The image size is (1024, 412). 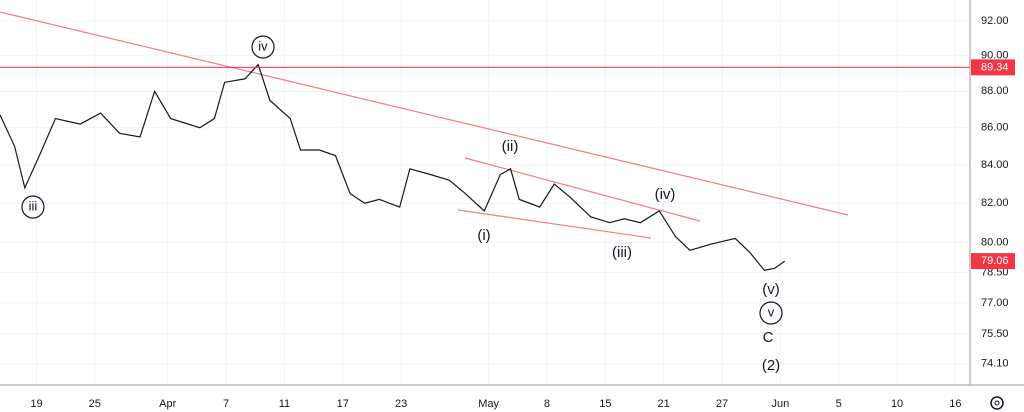 What do you see at coordinates (722, 404) in the screenshot?
I see `x-tick-label: 27` at bounding box center [722, 404].